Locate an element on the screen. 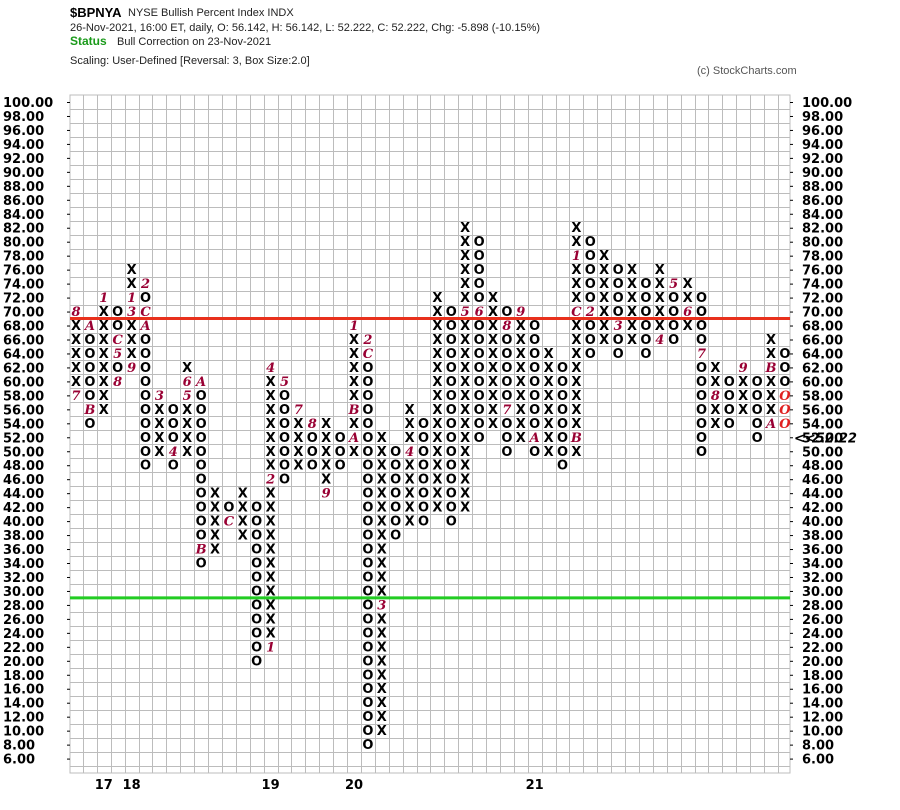  y-tick-label-left: 40.00 is located at coordinates (23, 522).